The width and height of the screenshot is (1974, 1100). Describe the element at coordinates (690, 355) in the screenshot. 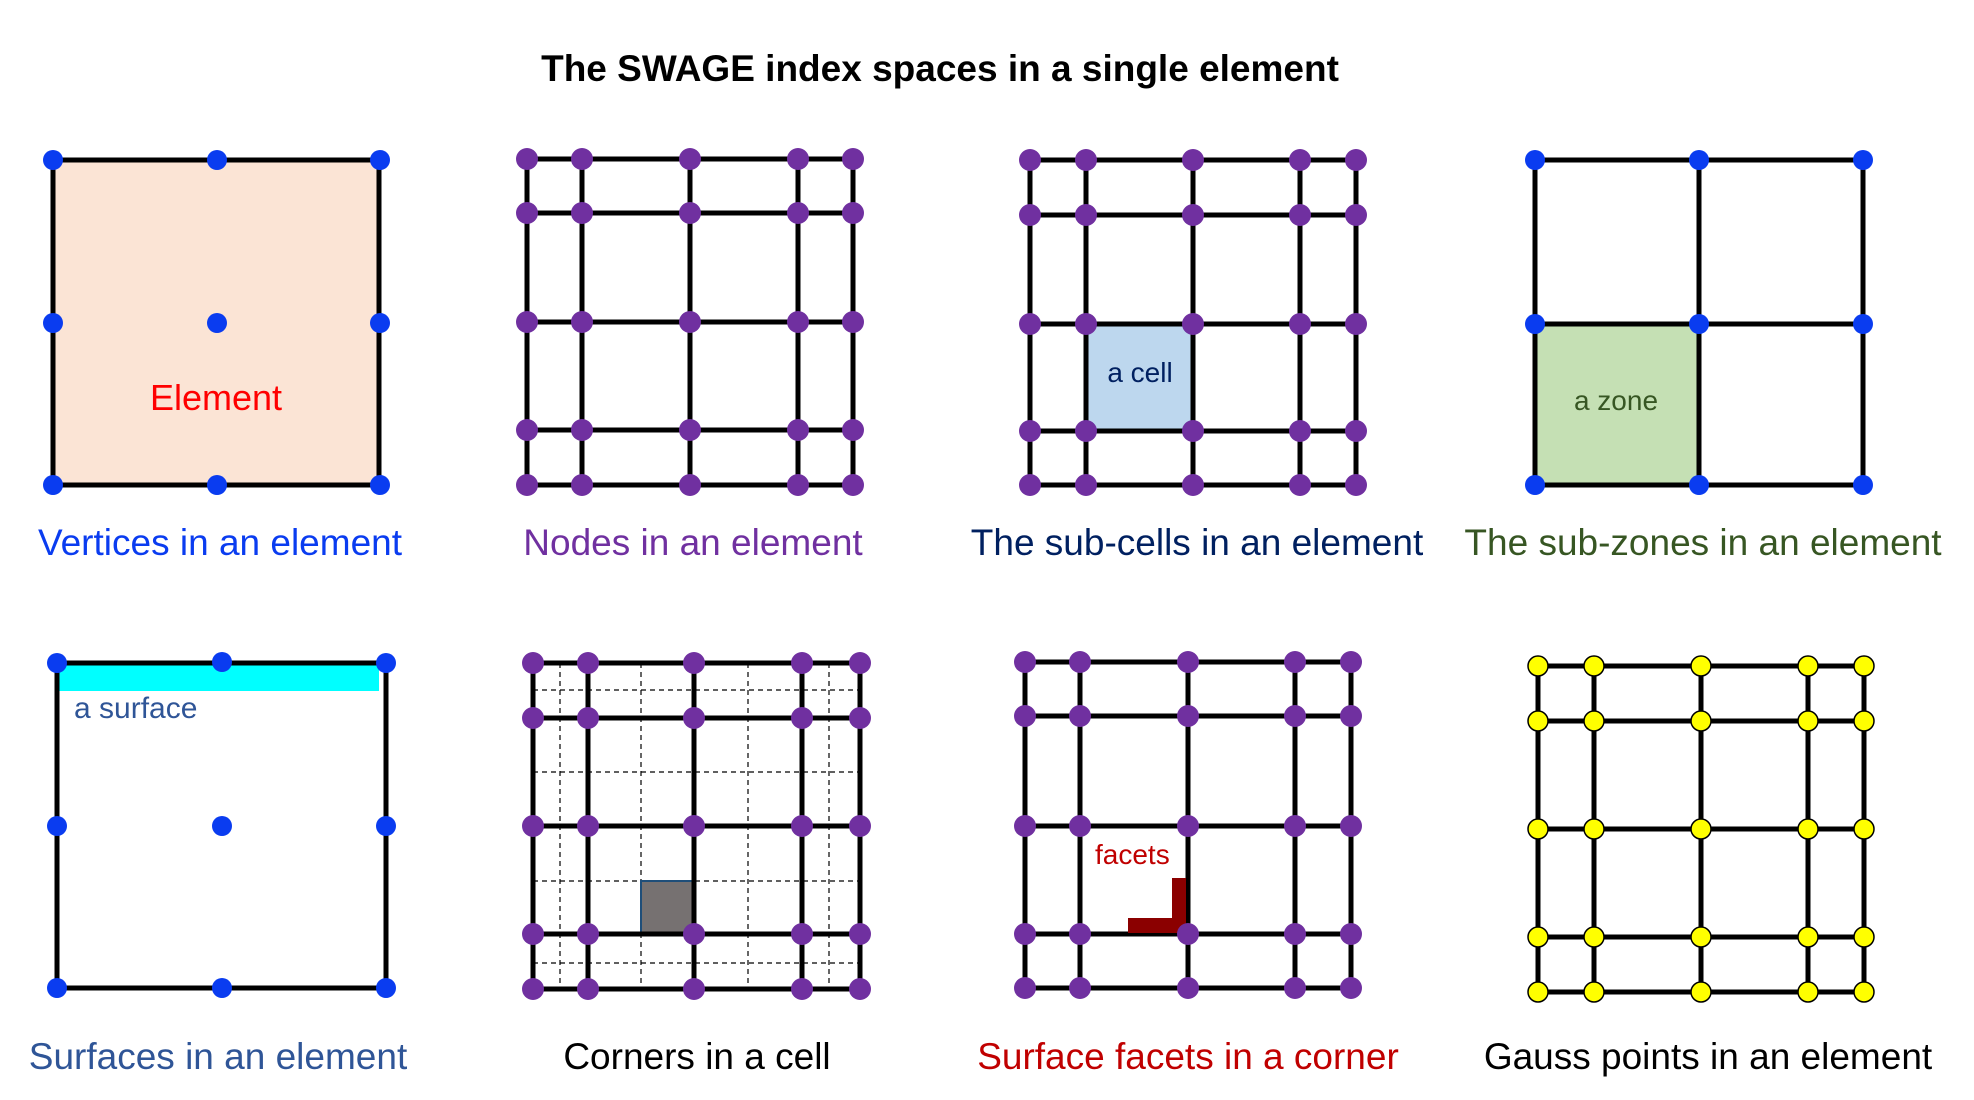

I see `panel-nodes: Nodes in an element` at that location.